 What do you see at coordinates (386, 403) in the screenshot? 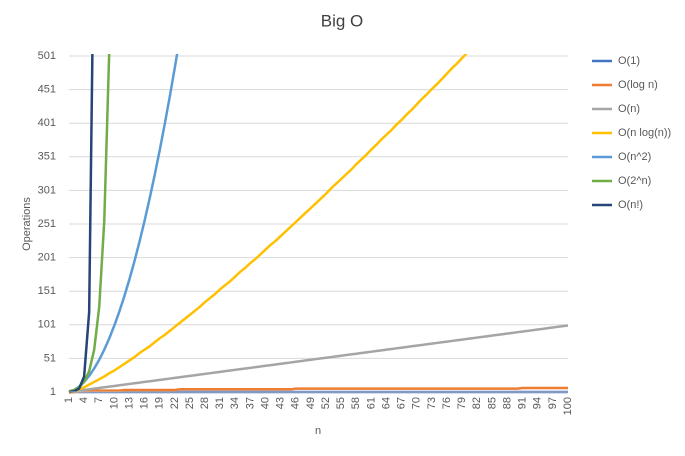
I see `x-tick-label: 64` at bounding box center [386, 403].